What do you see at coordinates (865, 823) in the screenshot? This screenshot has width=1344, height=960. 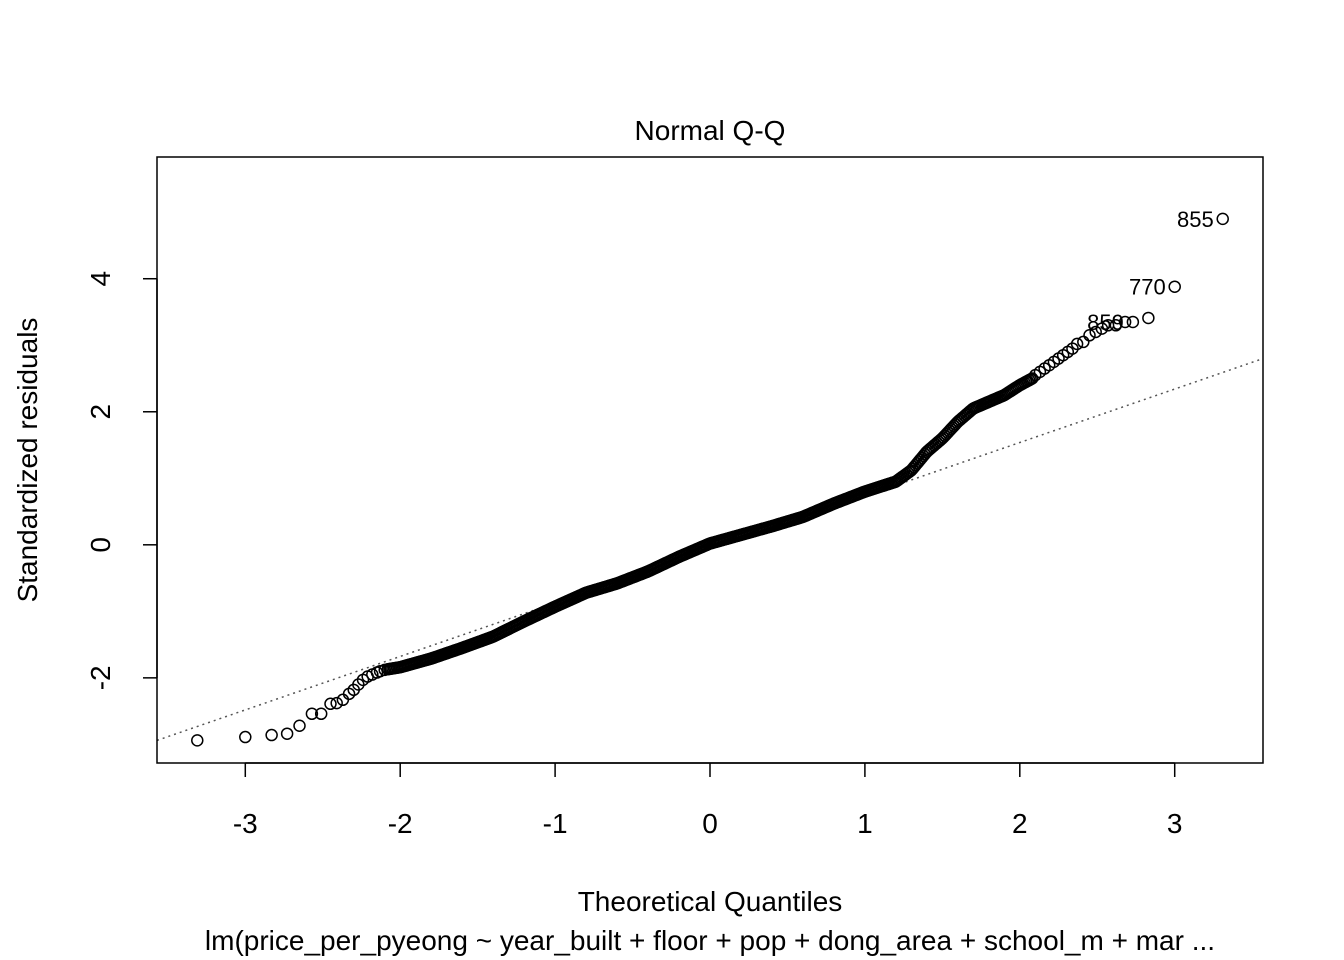 I see `x-tick-label: 1` at bounding box center [865, 823].